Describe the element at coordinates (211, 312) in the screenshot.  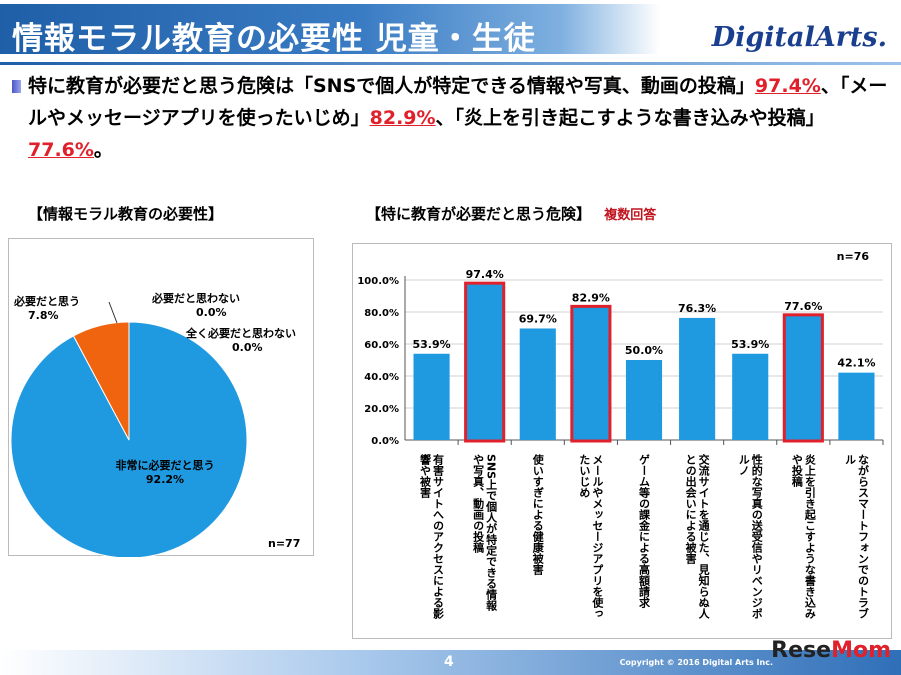
I see `pie-label-unnecessary-value: 0.0%` at that location.